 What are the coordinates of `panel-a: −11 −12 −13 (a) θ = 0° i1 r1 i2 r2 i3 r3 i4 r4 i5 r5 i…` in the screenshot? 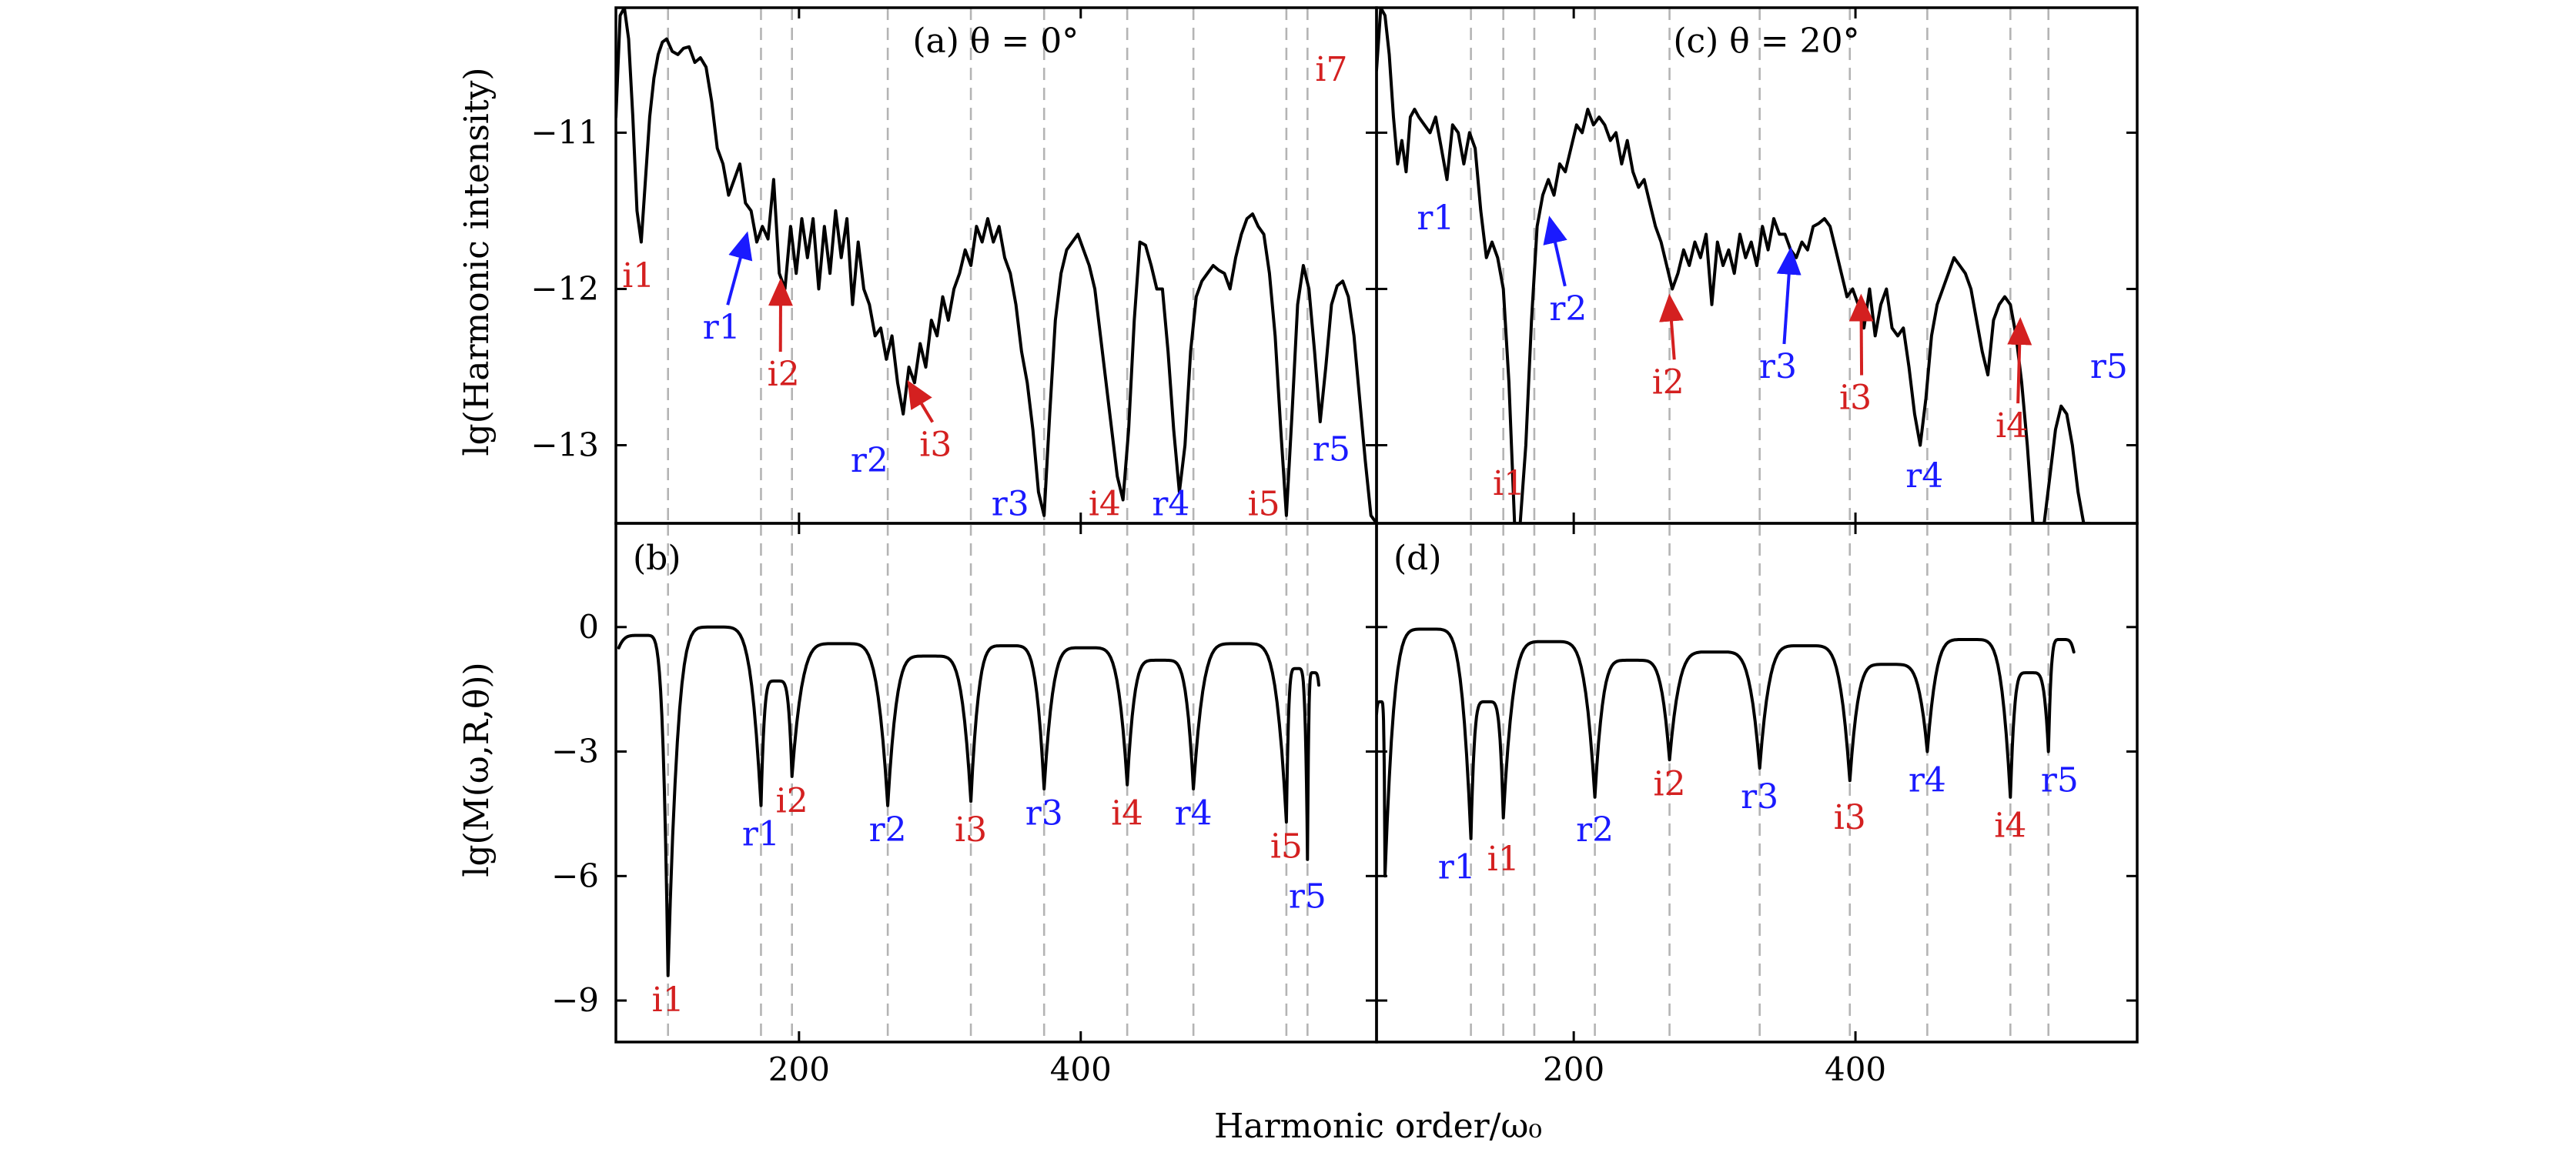 It's located at (954, 265).